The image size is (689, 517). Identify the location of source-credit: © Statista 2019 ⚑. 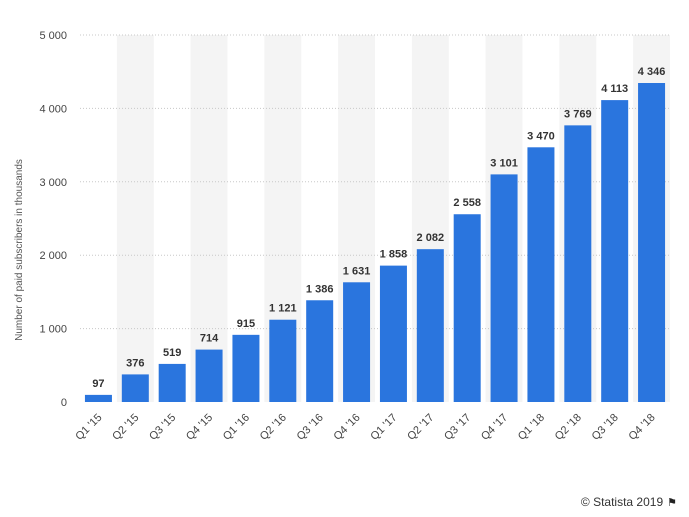
(629, 502).